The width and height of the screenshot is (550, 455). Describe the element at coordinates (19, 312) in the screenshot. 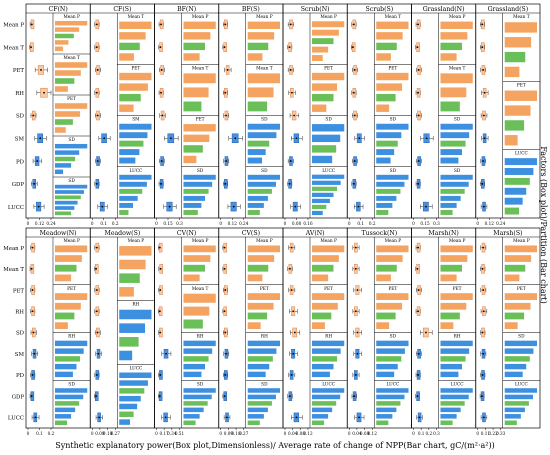

I see `factor-label: RH` at that location.